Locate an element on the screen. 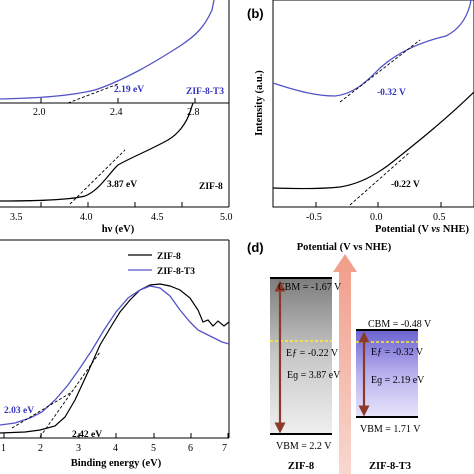 The height and width of the screenshot is (474, 474). panel-c-tick-label: 1 is located at coordinates (3, 448).